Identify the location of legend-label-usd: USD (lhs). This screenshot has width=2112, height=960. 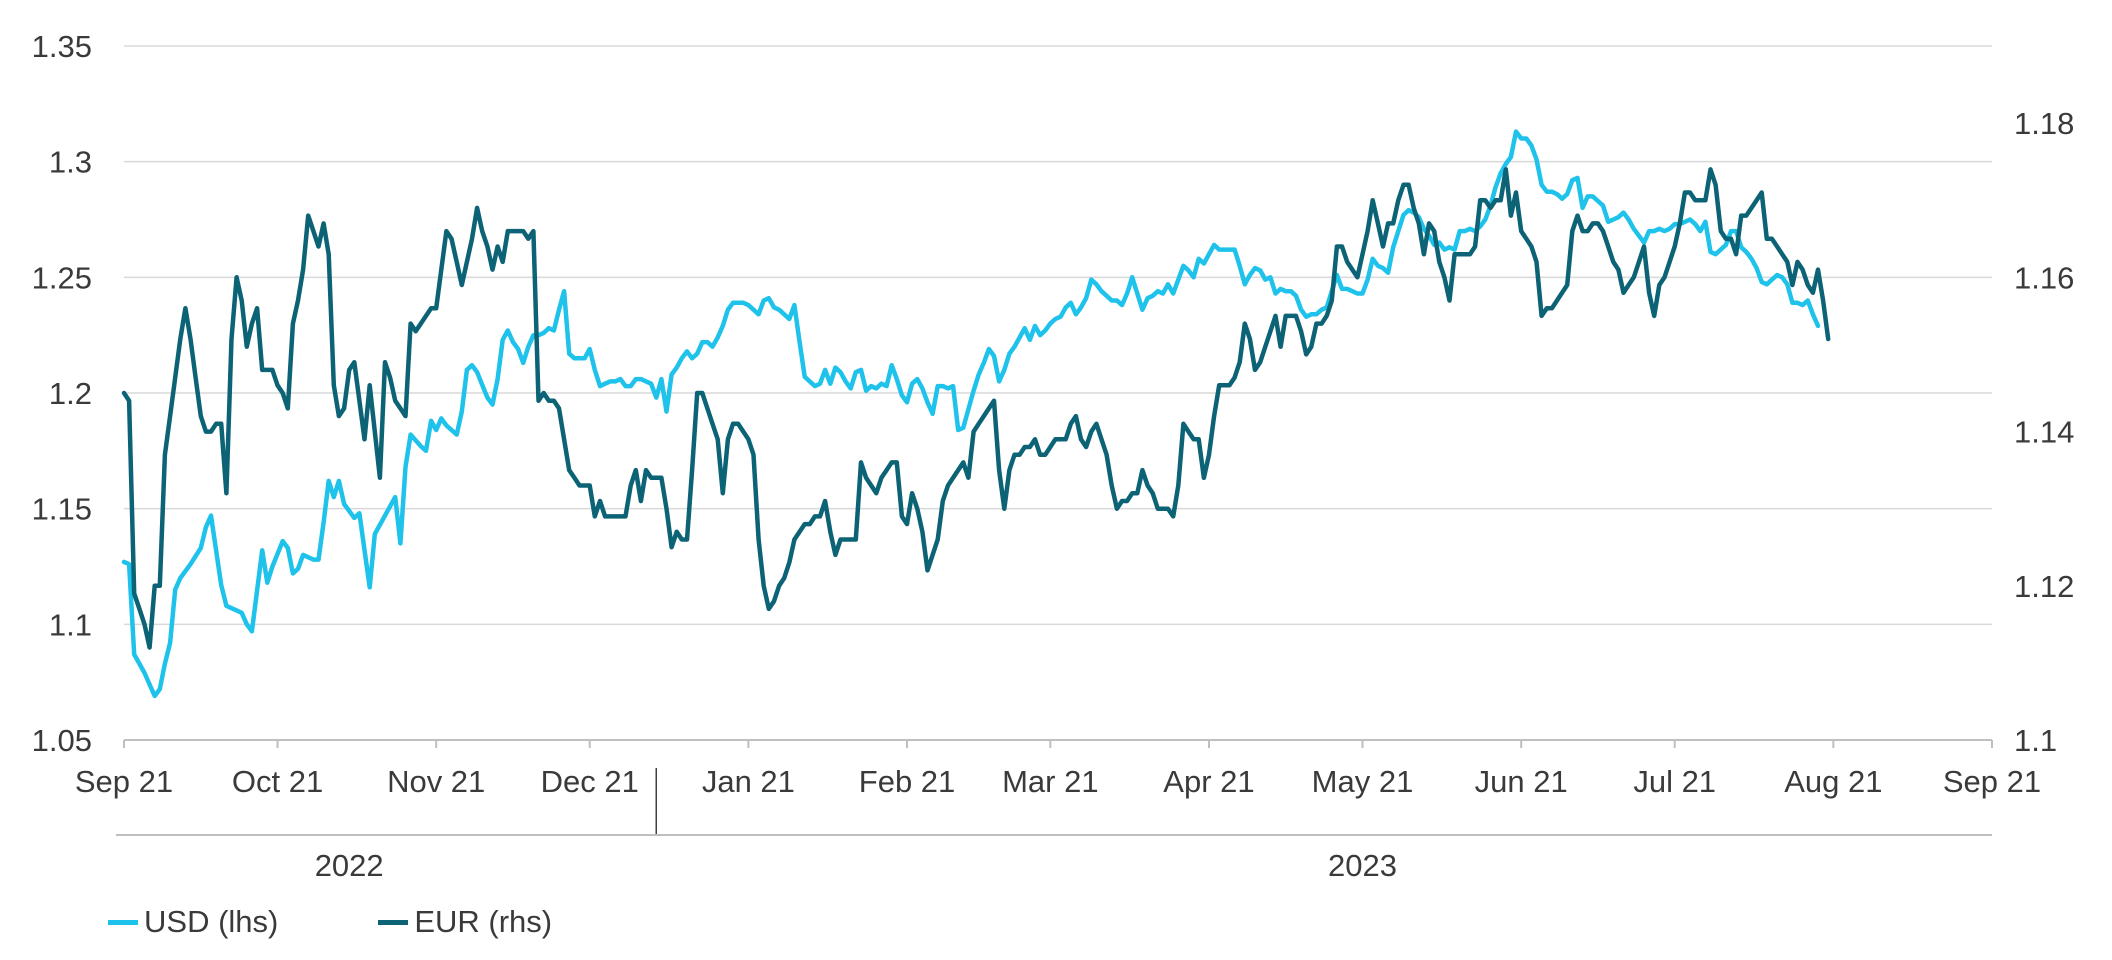
(211, 921).